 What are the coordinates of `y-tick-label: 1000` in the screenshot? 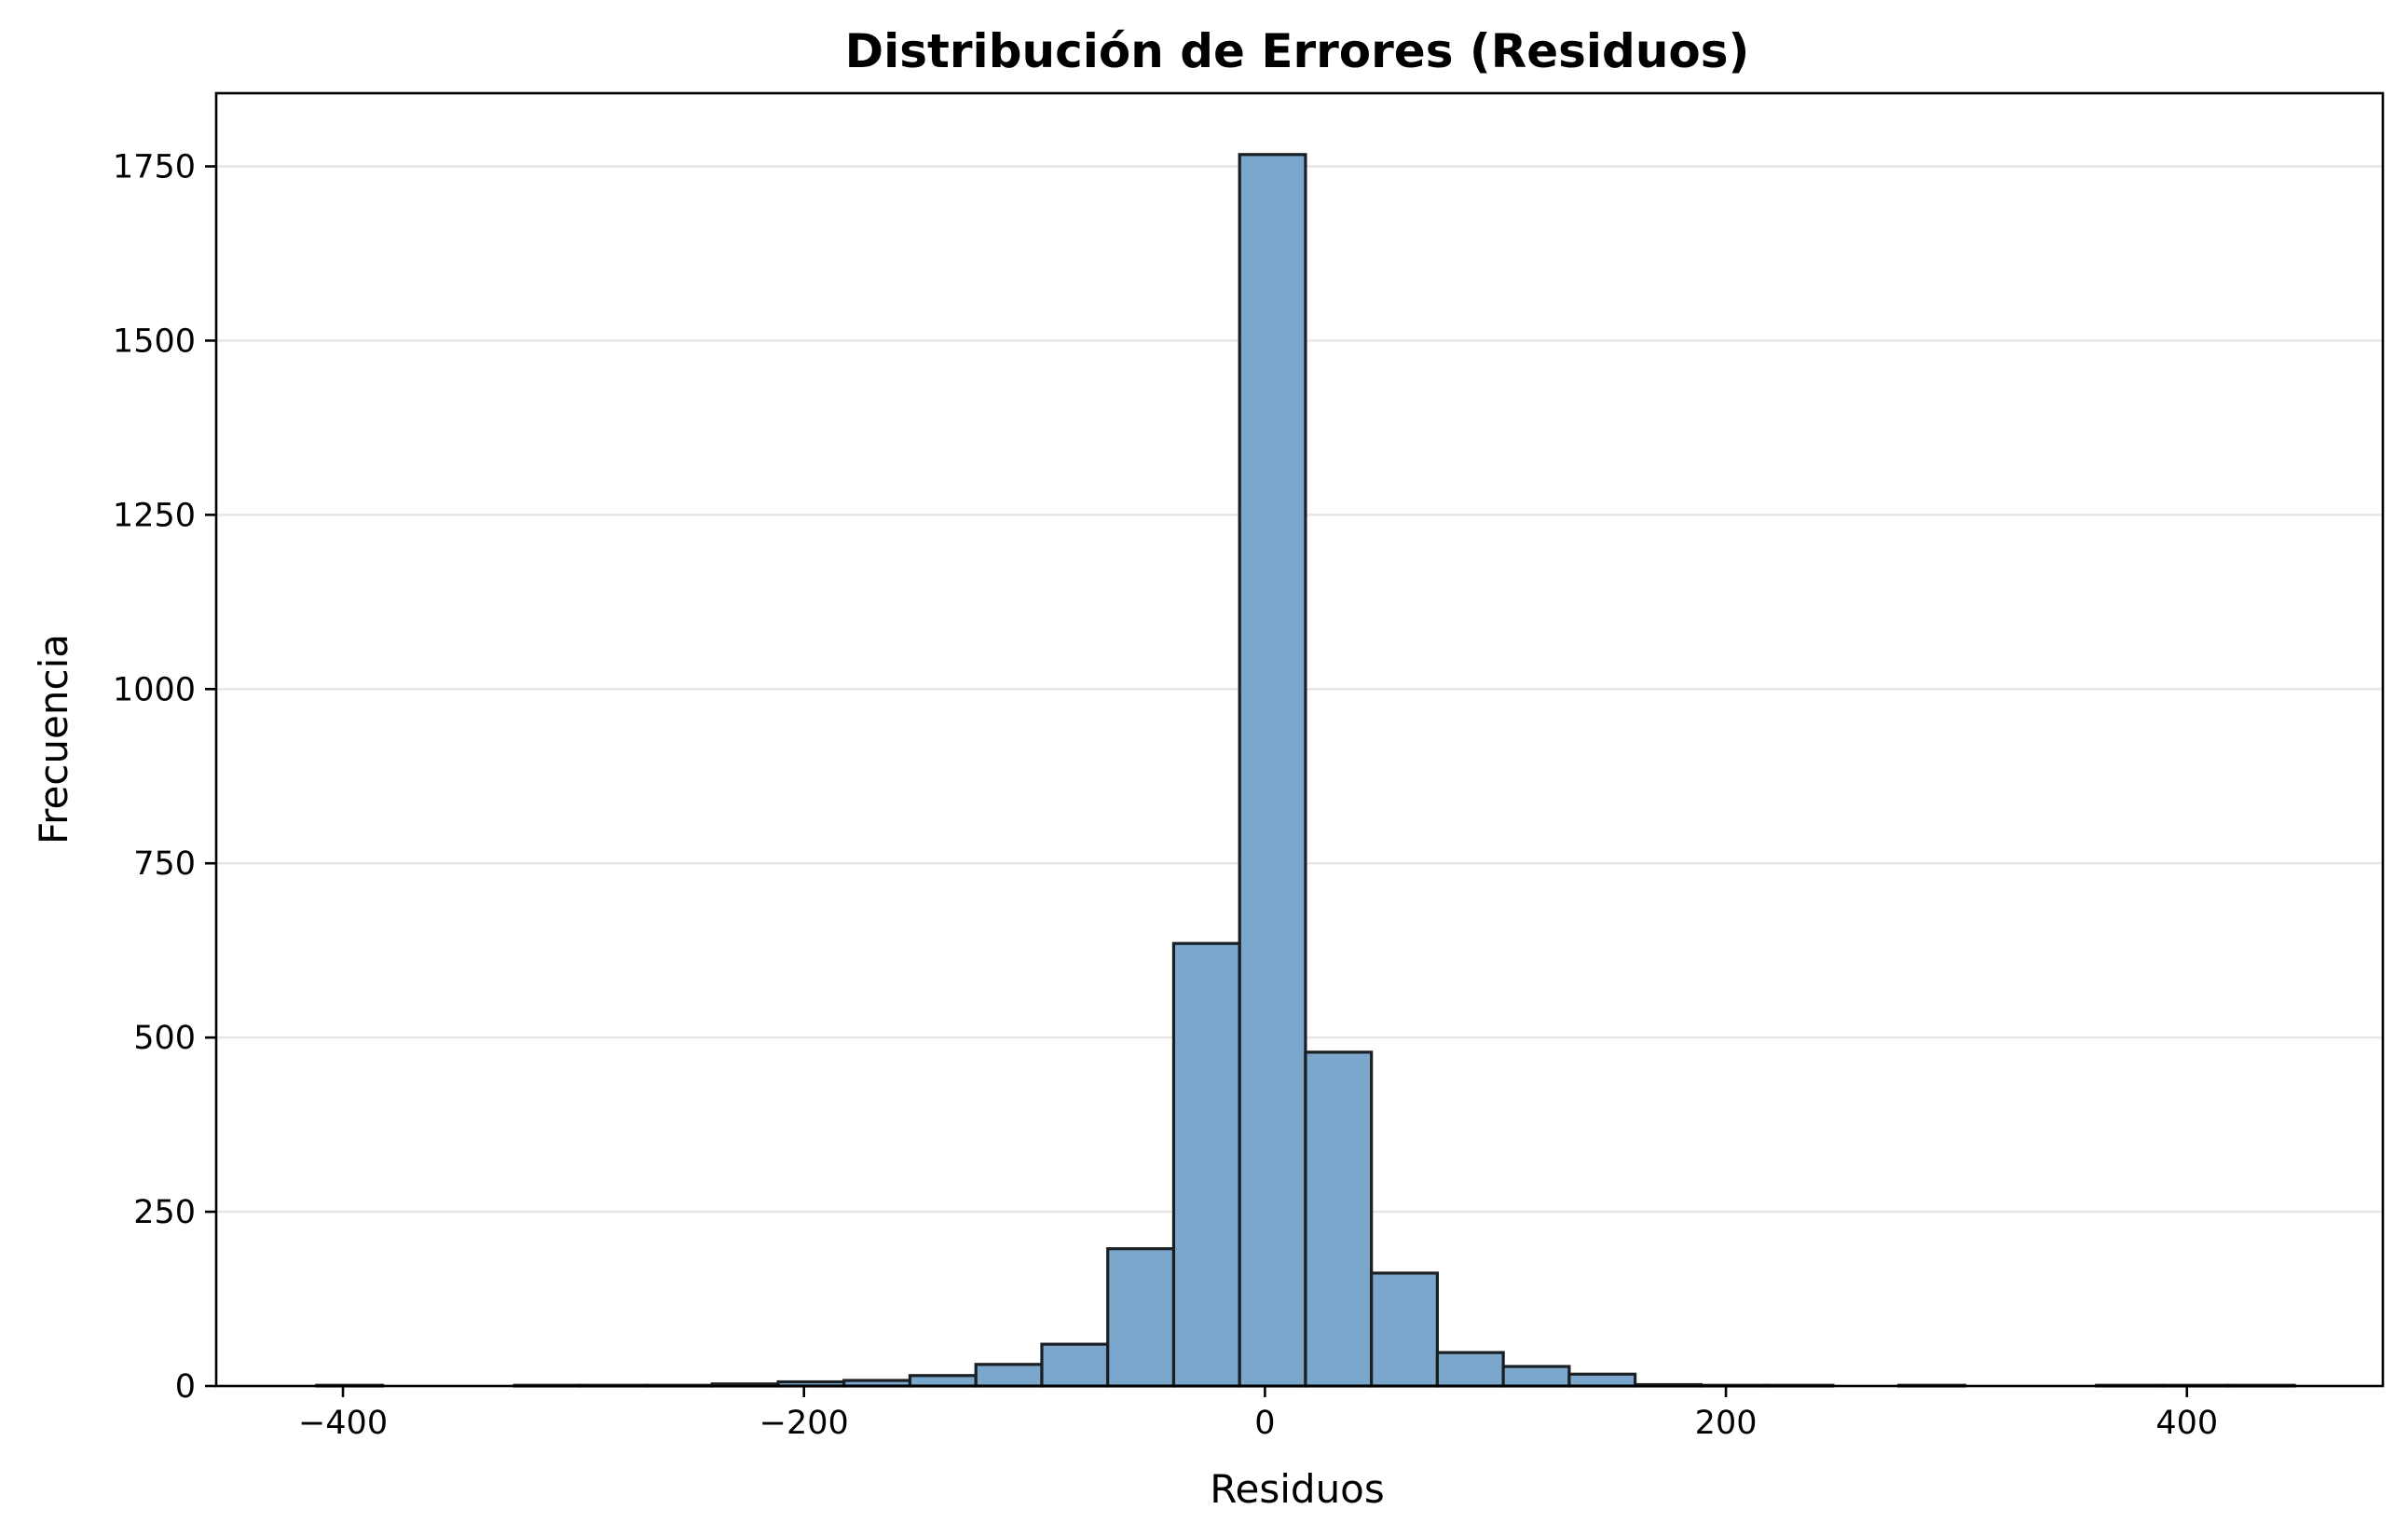 It's located at (155, 689).